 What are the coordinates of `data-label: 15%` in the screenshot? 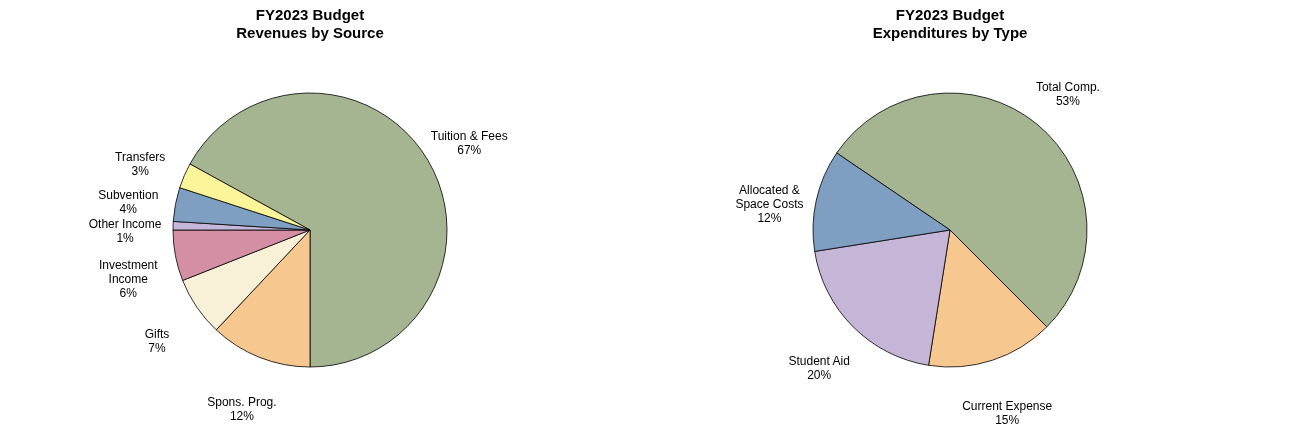 It's located at (1007, 419).